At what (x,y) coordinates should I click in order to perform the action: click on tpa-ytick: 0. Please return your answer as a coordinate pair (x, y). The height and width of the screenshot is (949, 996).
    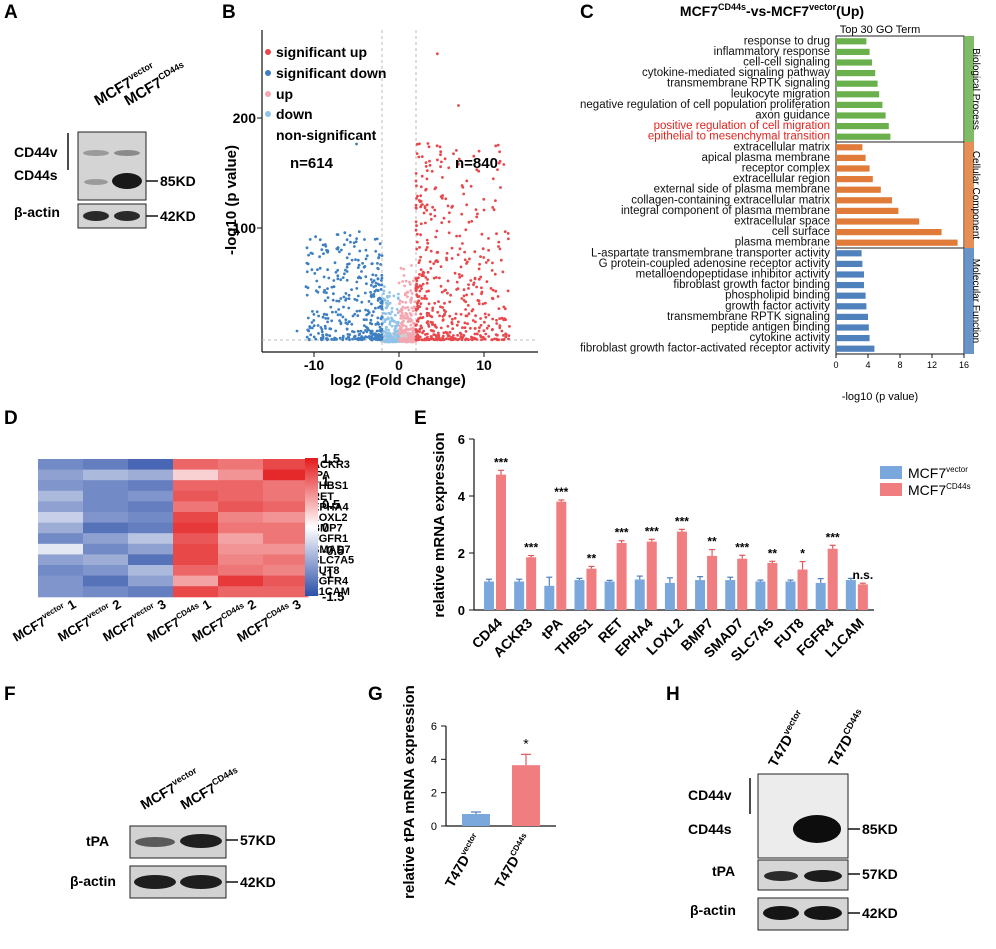
    Looking at the image, I should click on (434, 827).